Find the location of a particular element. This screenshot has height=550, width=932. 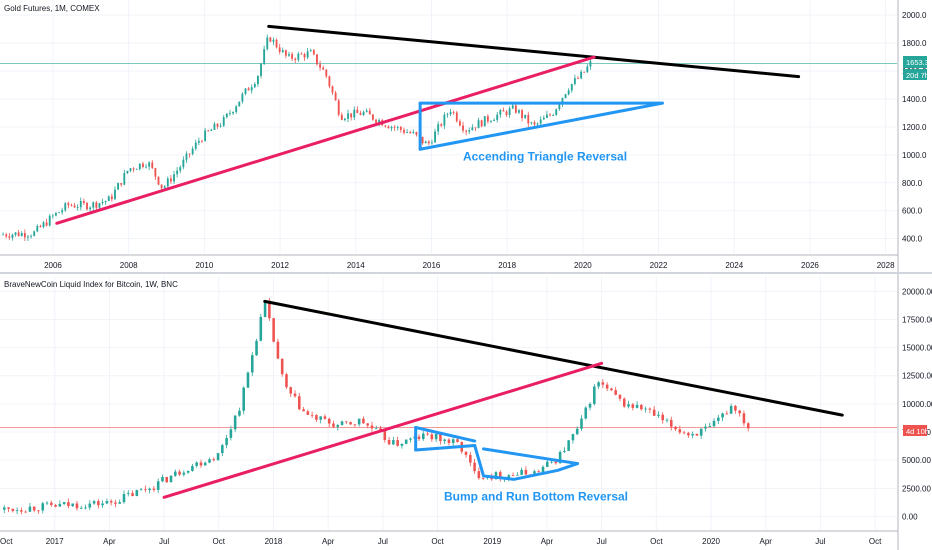

price-tick-label: 12500.00 is located at coordinates (917, 376).